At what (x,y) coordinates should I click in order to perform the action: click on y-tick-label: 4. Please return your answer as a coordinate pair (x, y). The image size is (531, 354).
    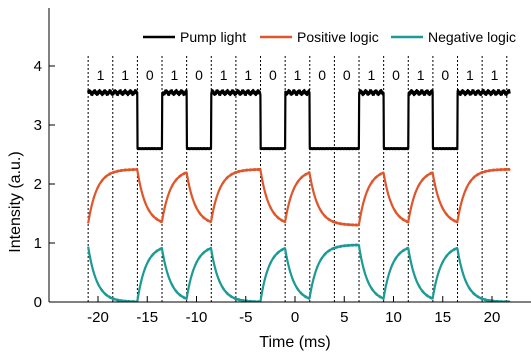
    Looking at the image, I should click on (38, 66).